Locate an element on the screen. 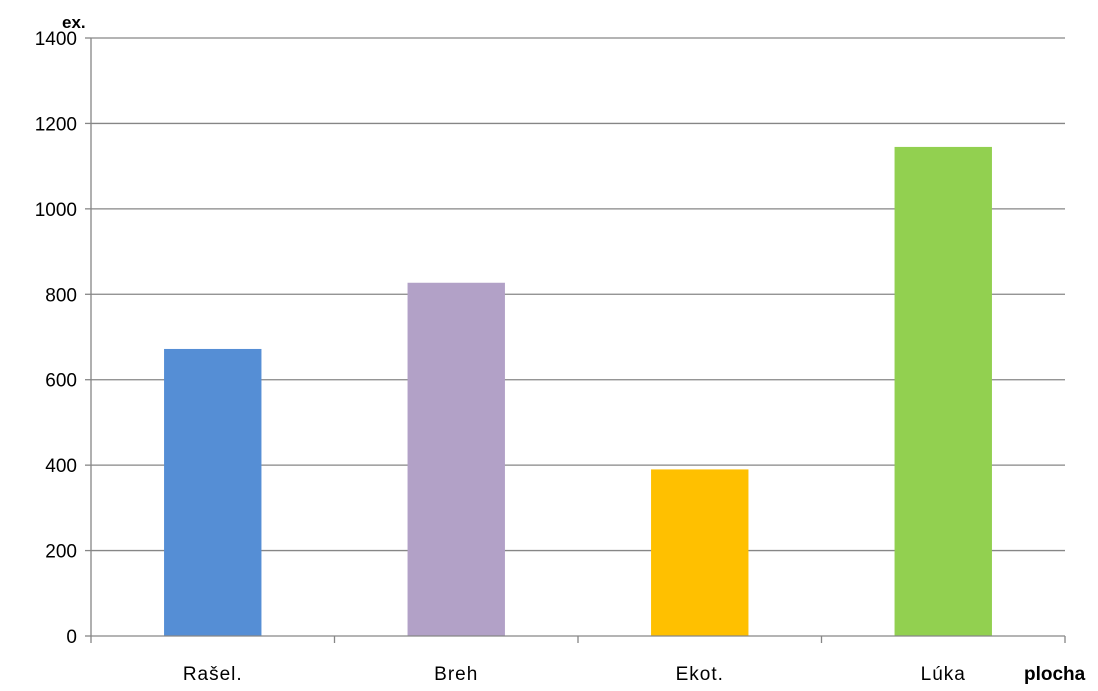 The image size is (1098, 691). y-tick-label: 0 is located at coordinates (71, 637).